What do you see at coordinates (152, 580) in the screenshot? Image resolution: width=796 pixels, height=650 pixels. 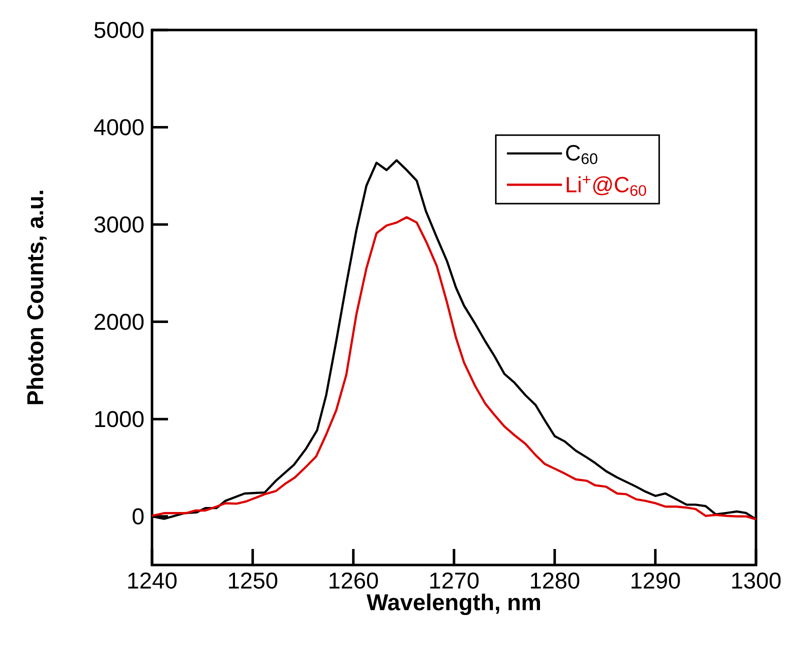 I see `x-tick-label: 1240` at bounding box center [152, 580].